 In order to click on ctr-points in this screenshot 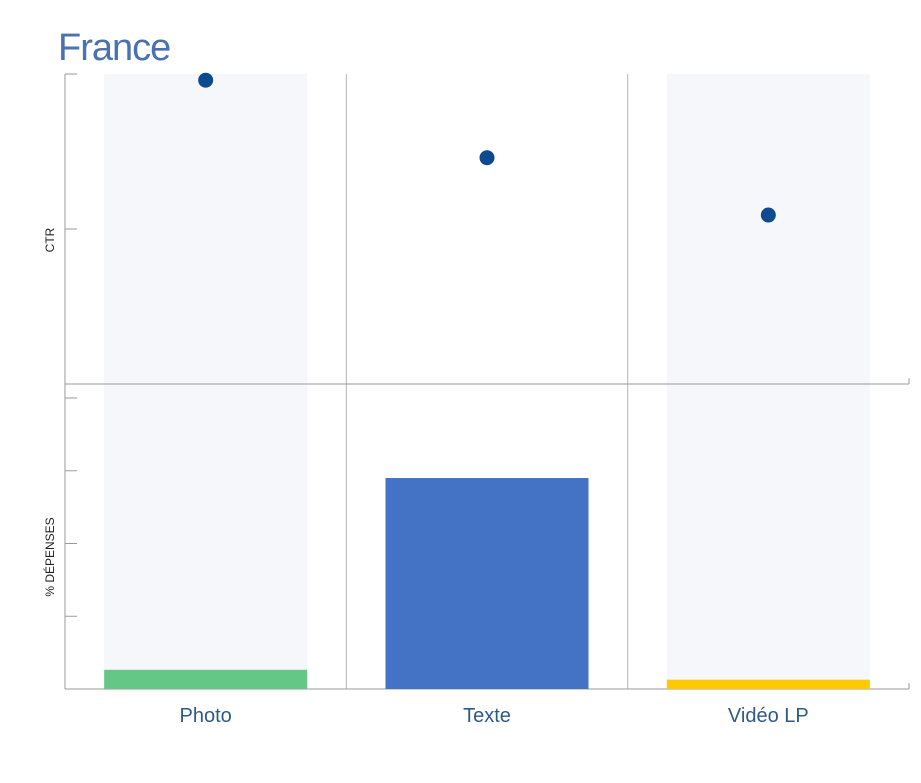, I will do `click(487, 147)`.